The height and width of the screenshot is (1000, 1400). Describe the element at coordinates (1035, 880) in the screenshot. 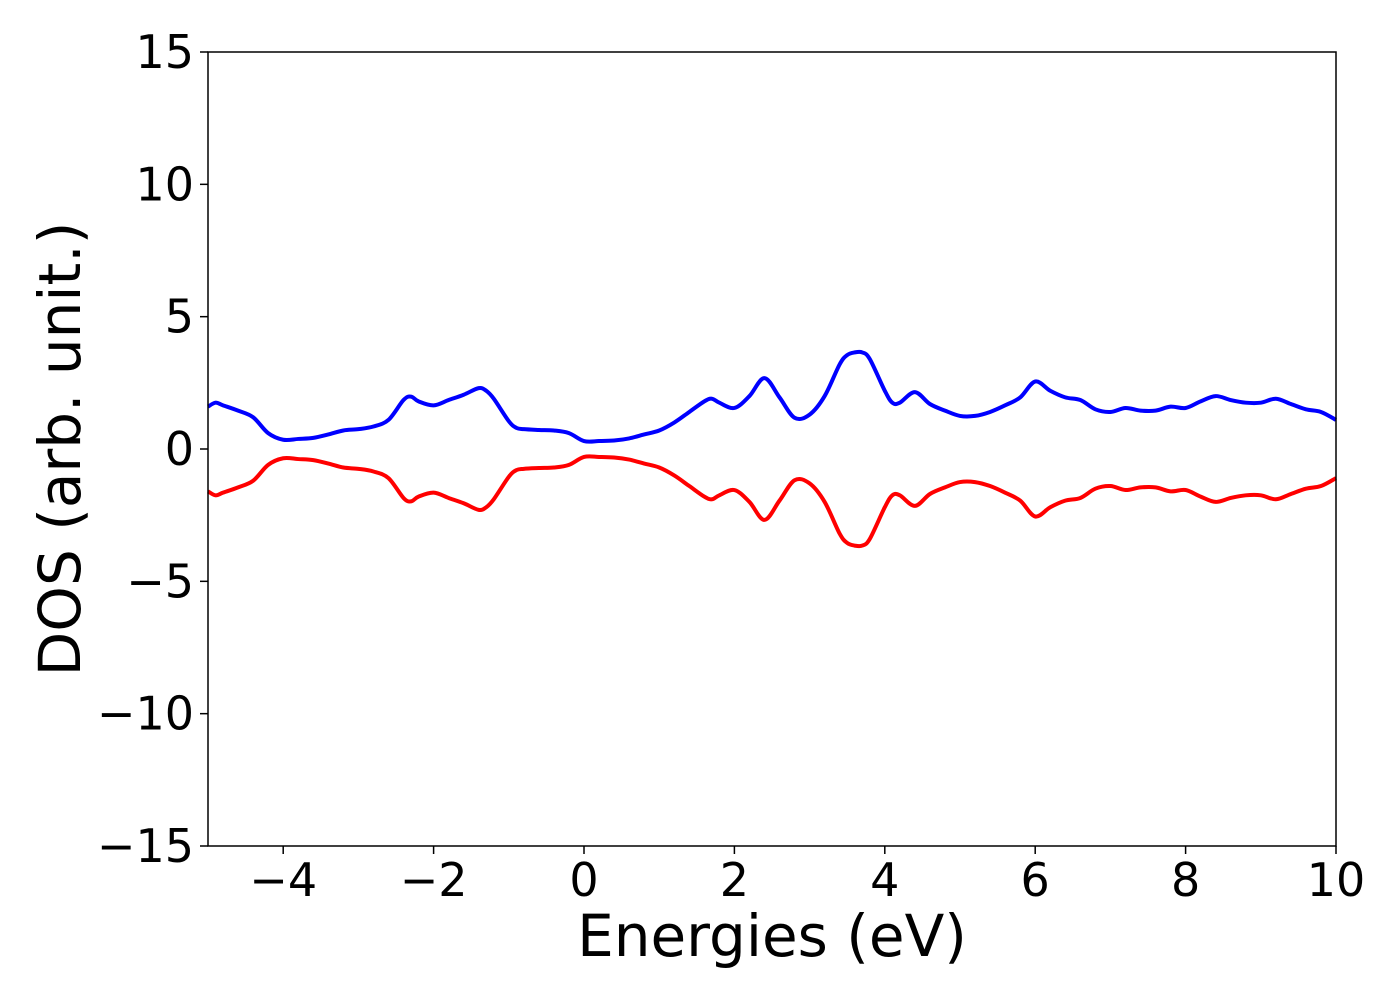

I see `x-tick-label: 6` at that location.